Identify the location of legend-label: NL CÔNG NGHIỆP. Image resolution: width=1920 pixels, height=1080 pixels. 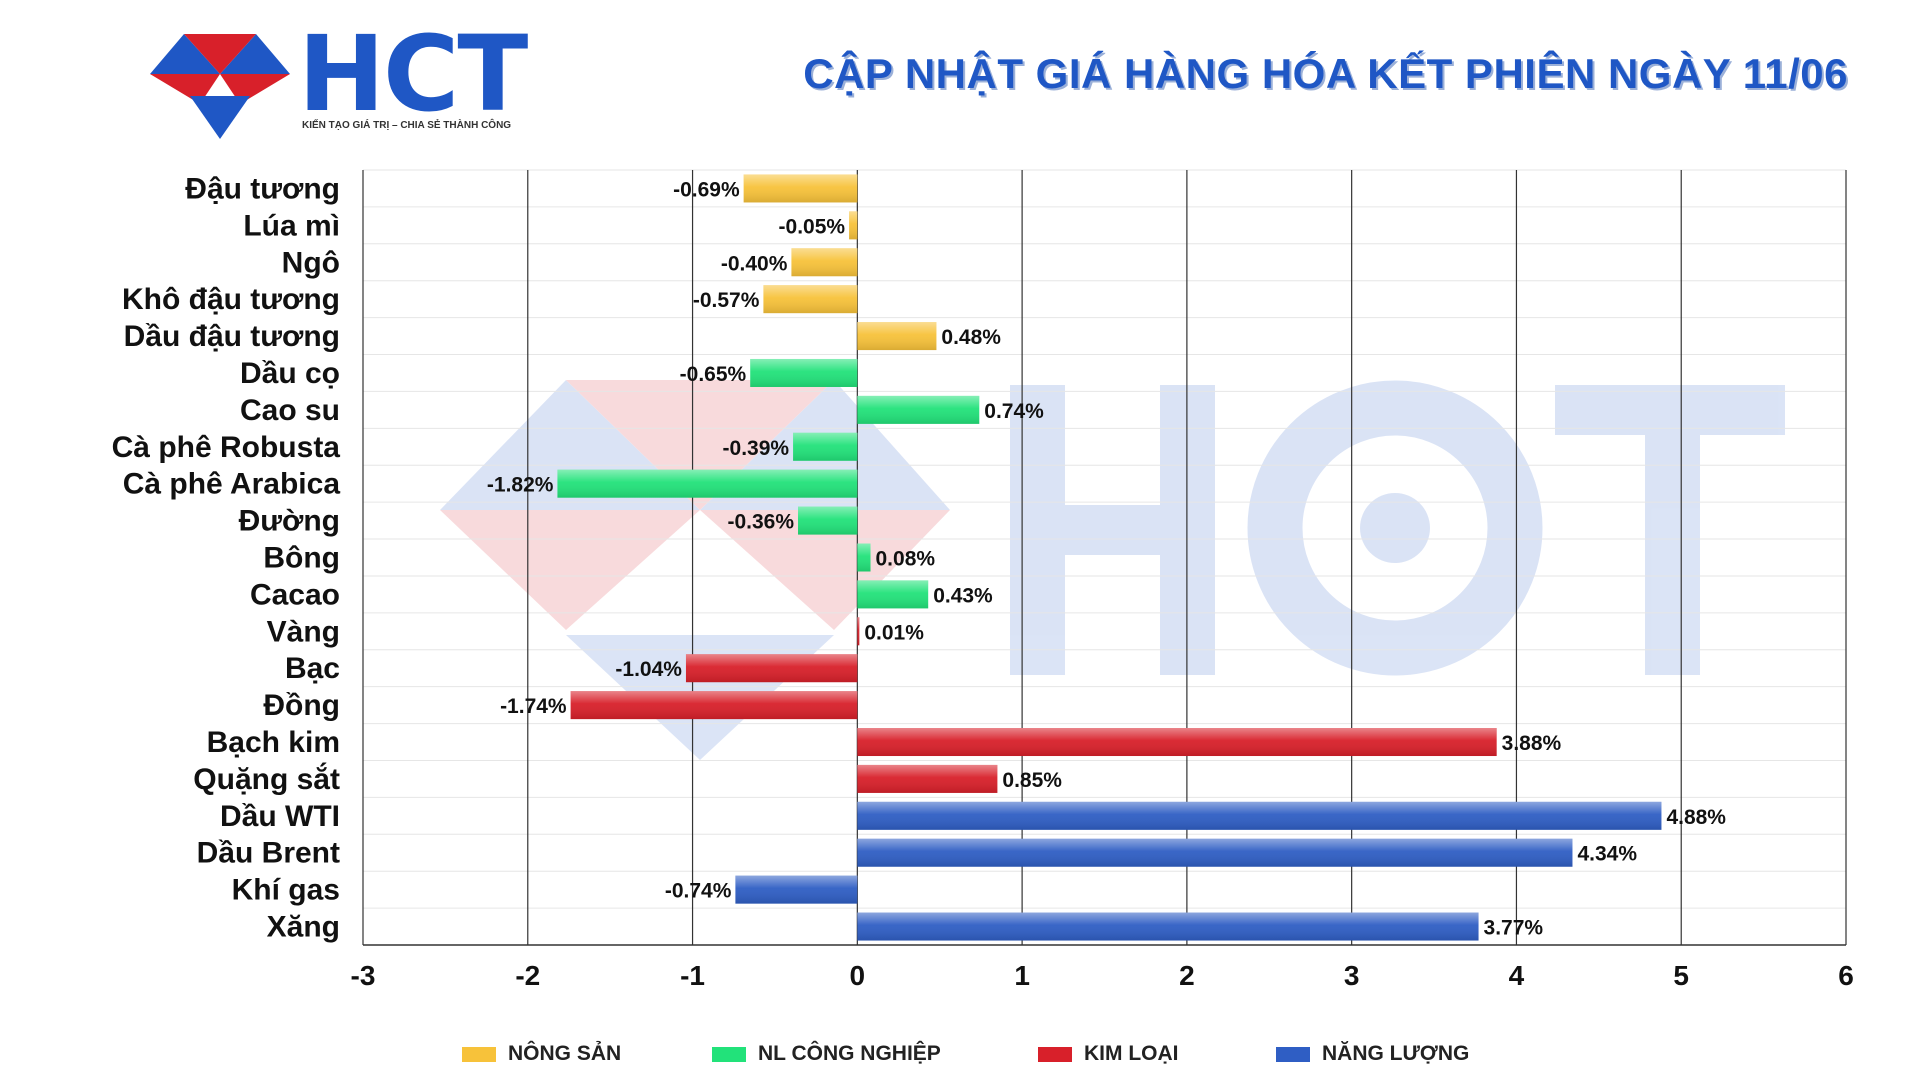
(849, 1053).